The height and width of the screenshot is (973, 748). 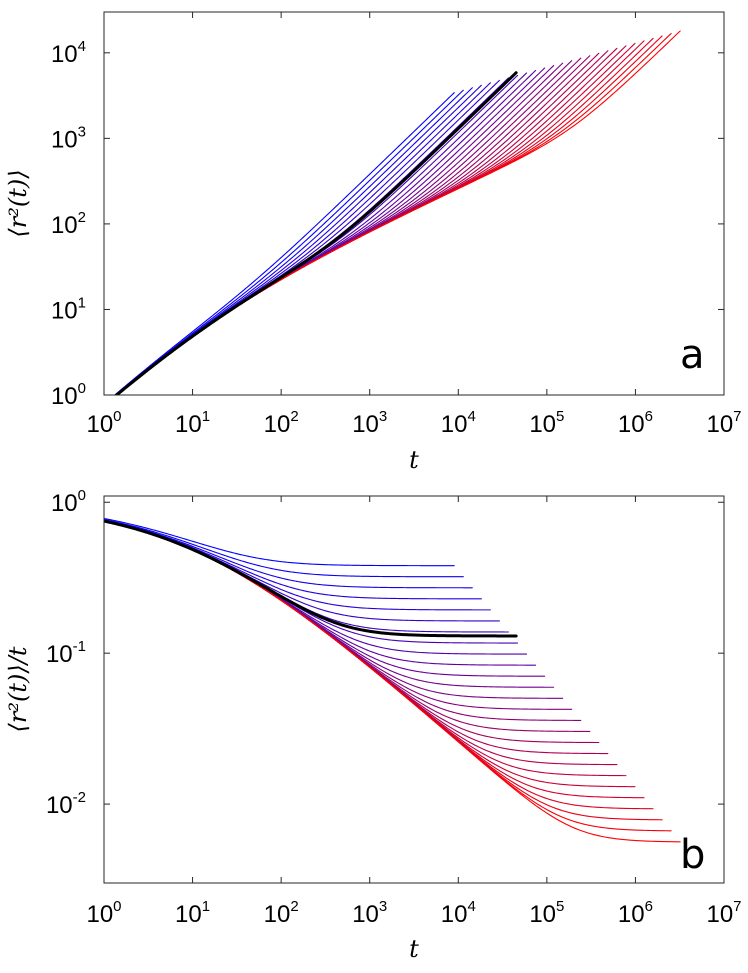 I want to click on panel-b-x-tick-label-1: 10¹, so click(x=192, y=913).